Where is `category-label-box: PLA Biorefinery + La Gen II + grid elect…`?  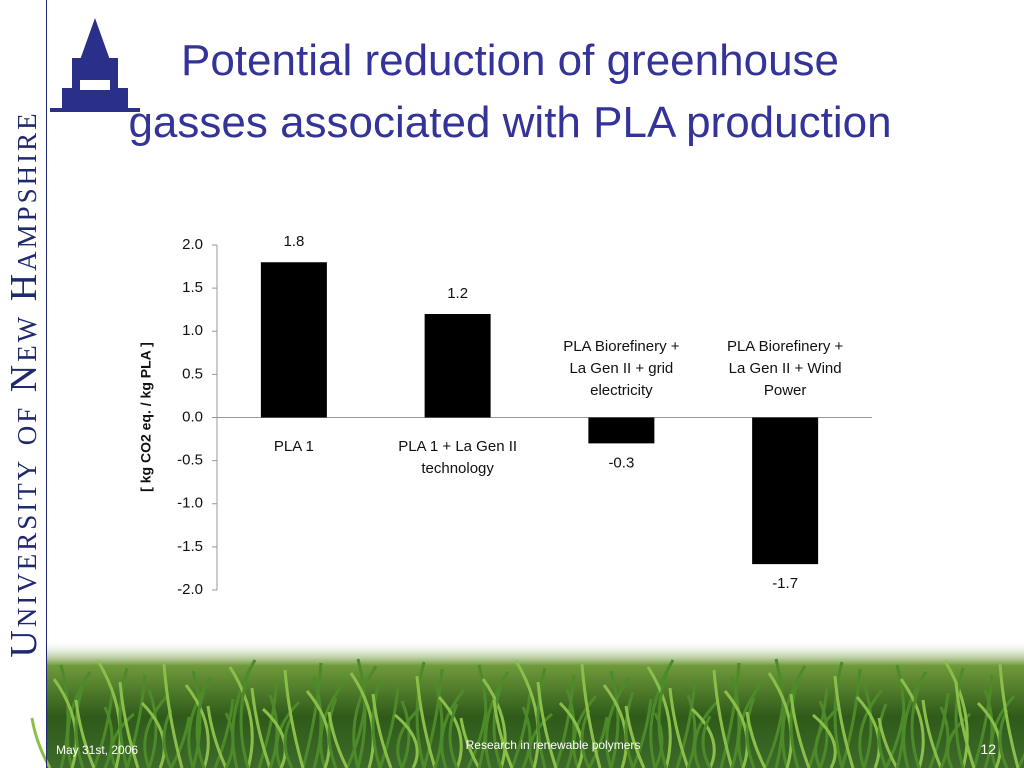 category-label-box: PLA Biorefinery + La Gen II + grid elect… is located at coordinates (621, 368).